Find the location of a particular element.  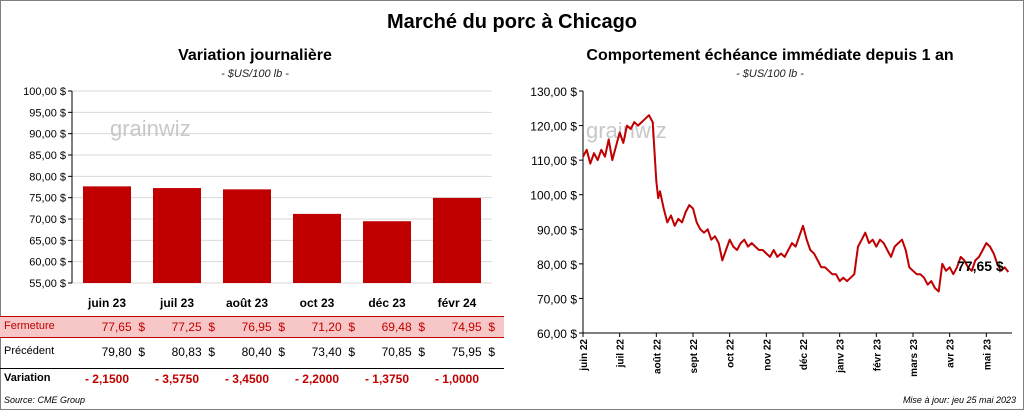

table-cell: - 1,0000 is located at coordinates (457, 379).